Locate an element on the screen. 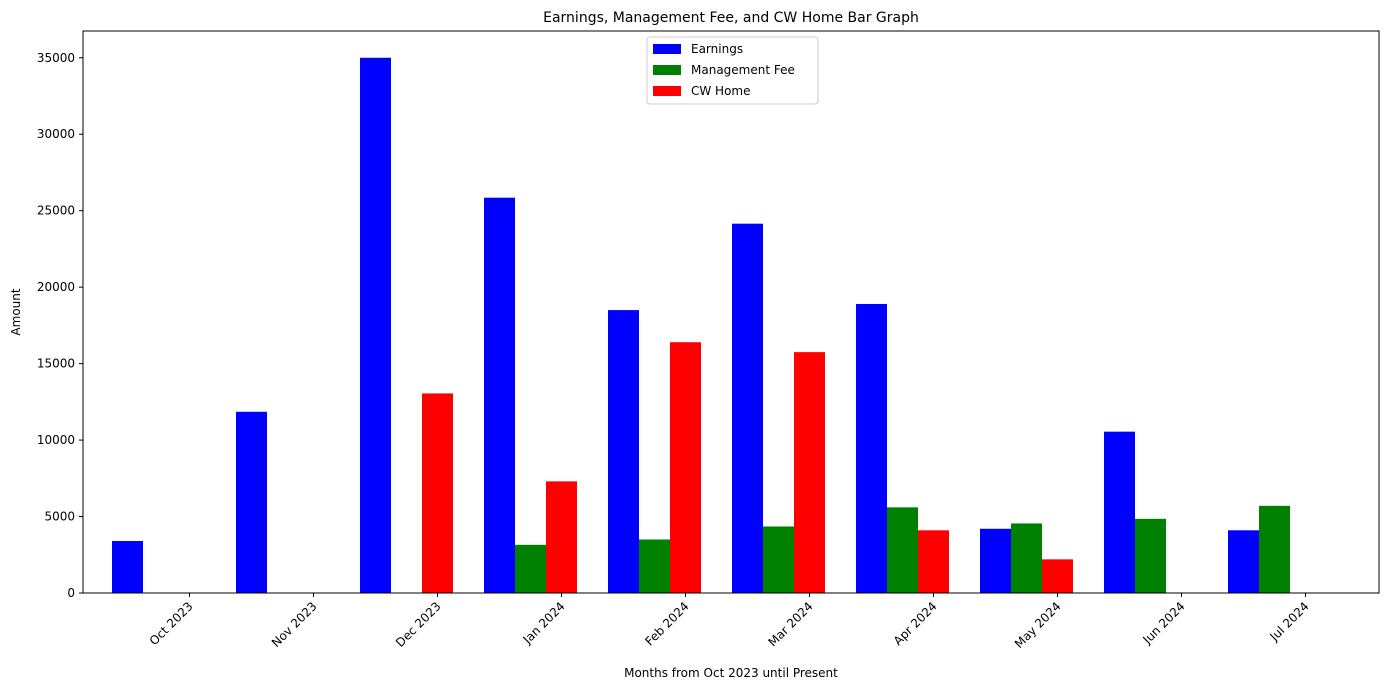  x-tick-label: Jun 2024 is located at coordinates (1163, 623).